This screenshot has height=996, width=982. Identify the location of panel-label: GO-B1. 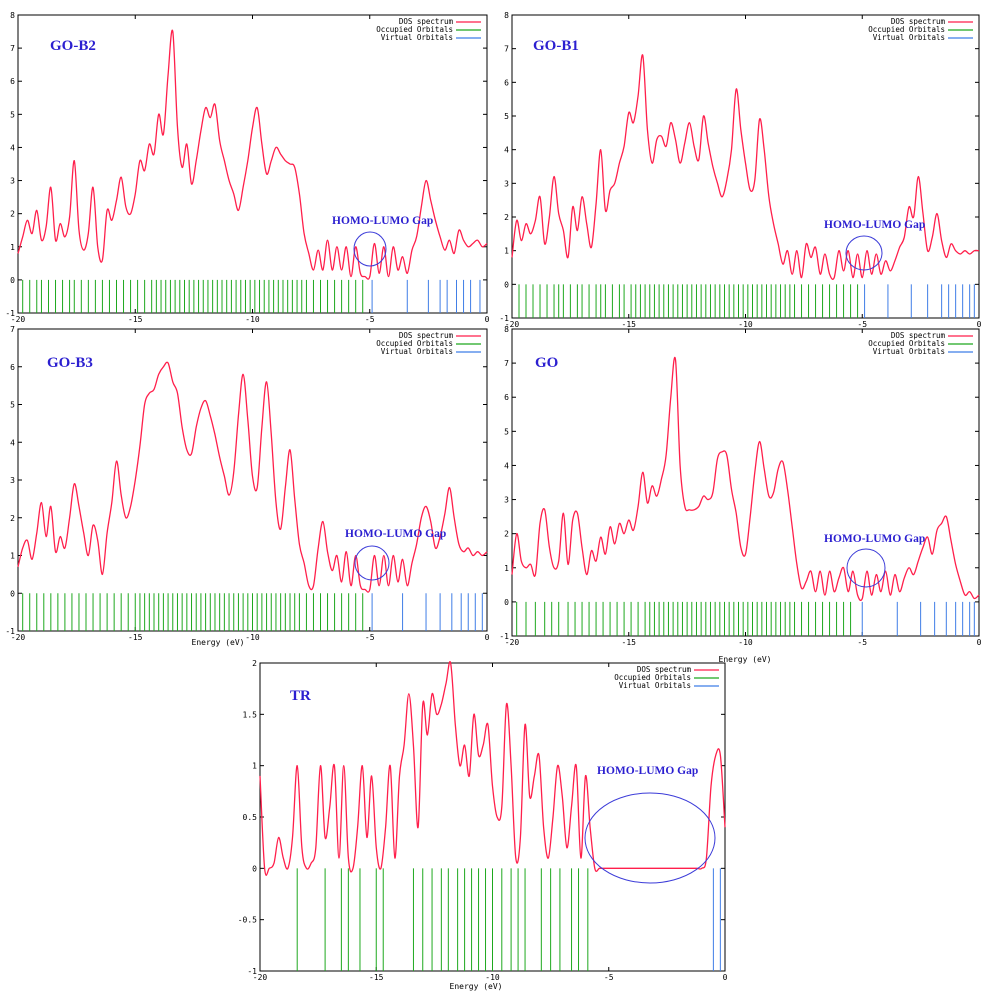
(556, 46).